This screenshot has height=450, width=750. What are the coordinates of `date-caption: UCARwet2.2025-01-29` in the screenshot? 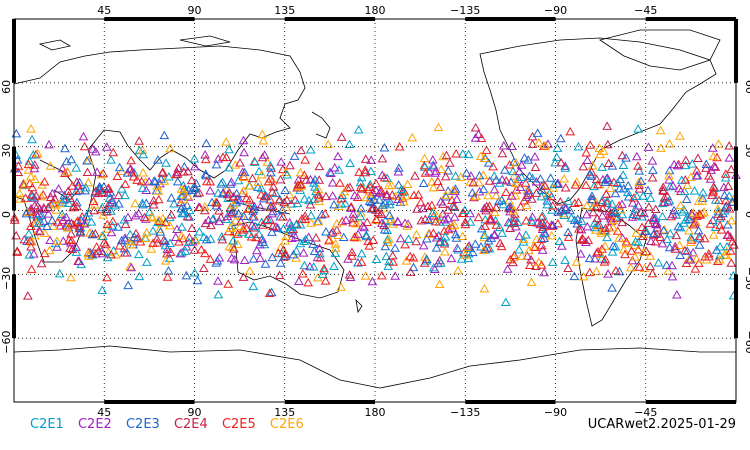 It's located at (661, 424).